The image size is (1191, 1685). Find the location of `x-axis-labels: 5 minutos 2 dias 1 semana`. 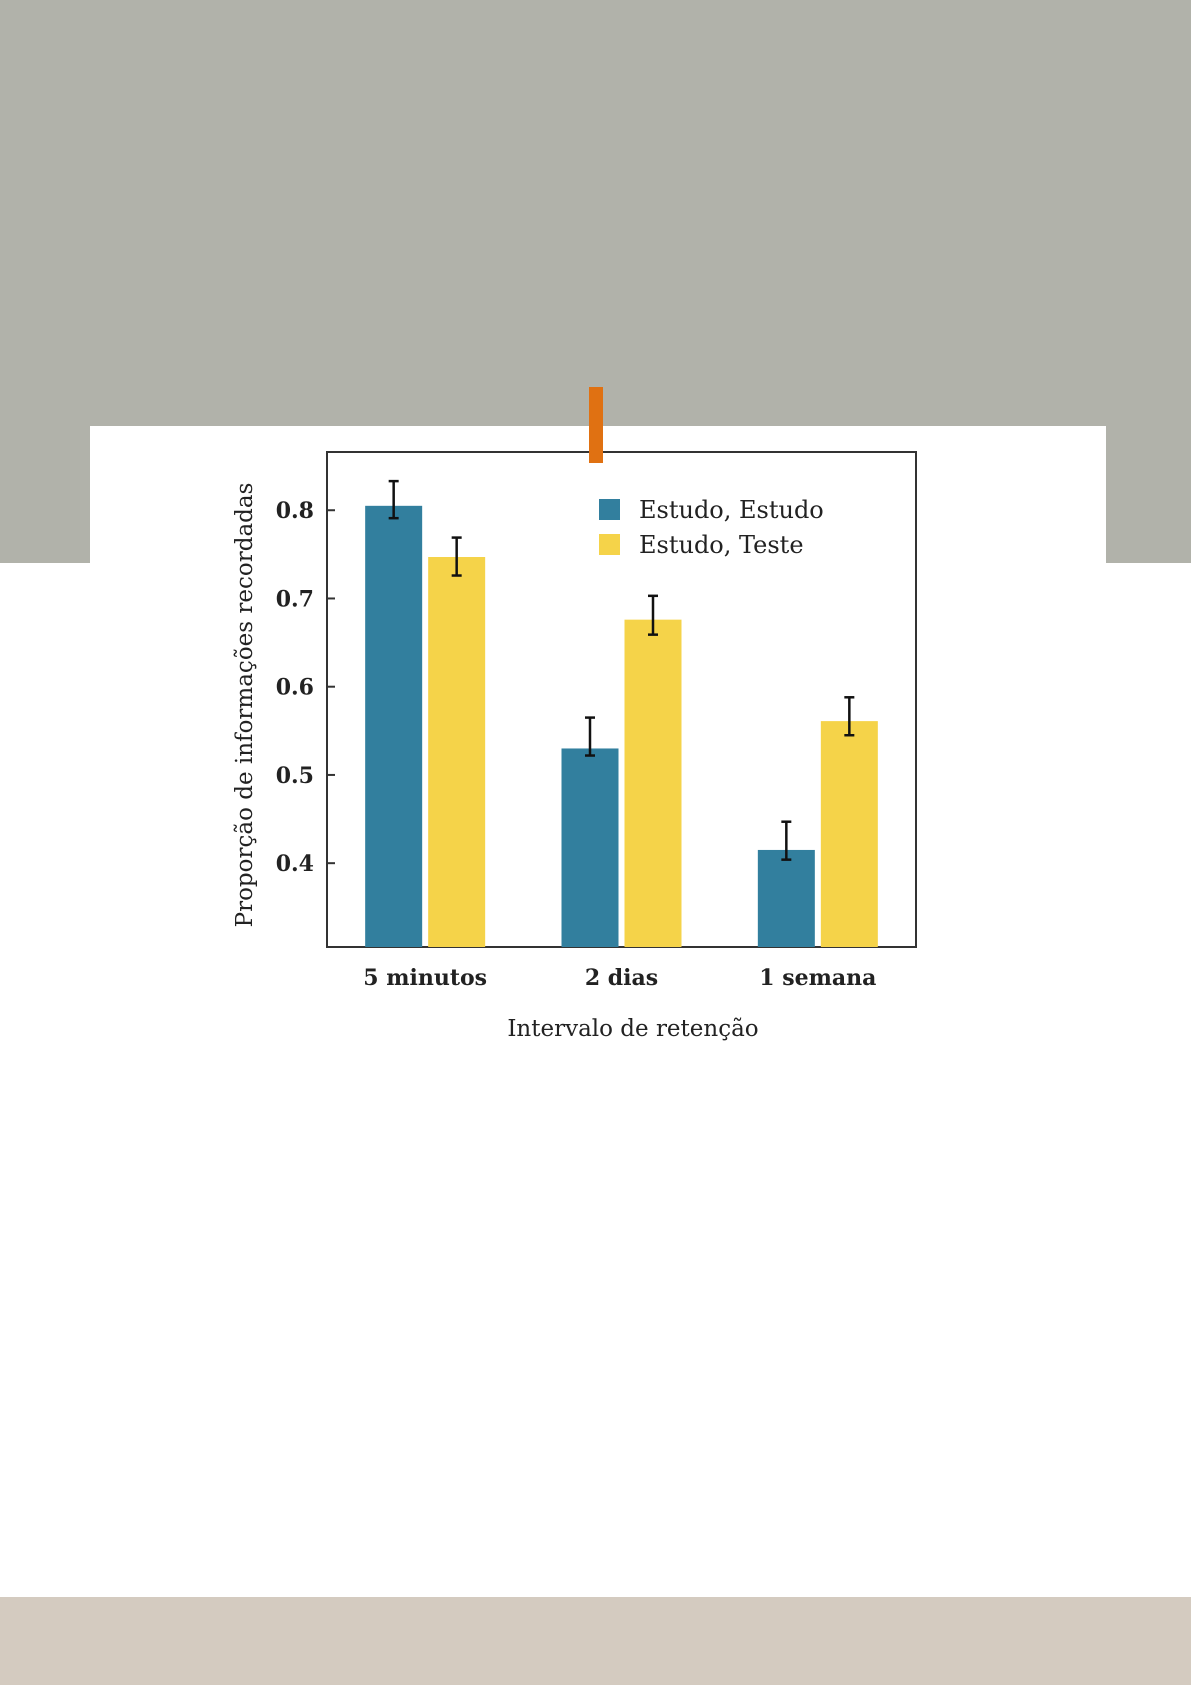

x-axis-labels: 5 minutos 2 dias 1 semana is located at coordinates (619, 978).